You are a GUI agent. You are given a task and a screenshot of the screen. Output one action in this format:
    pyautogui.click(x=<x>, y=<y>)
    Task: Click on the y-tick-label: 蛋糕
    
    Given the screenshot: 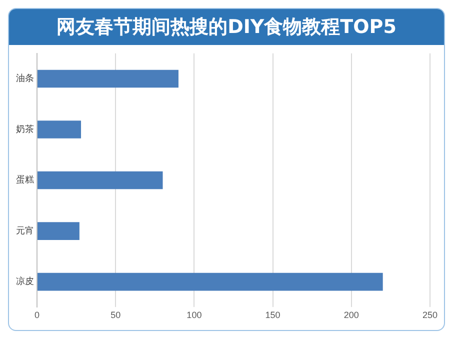 What is the action you would take?
    pyautogui.click(x=25, y=180)
    